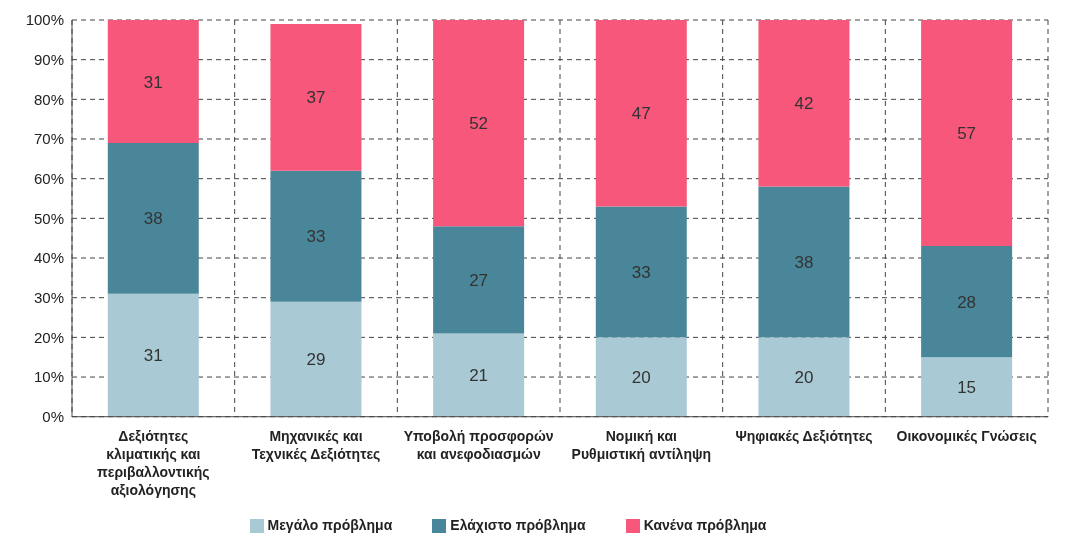 This screenshot has height=541, width=1076. I want to click on data-label: 42, so click(804, 104).